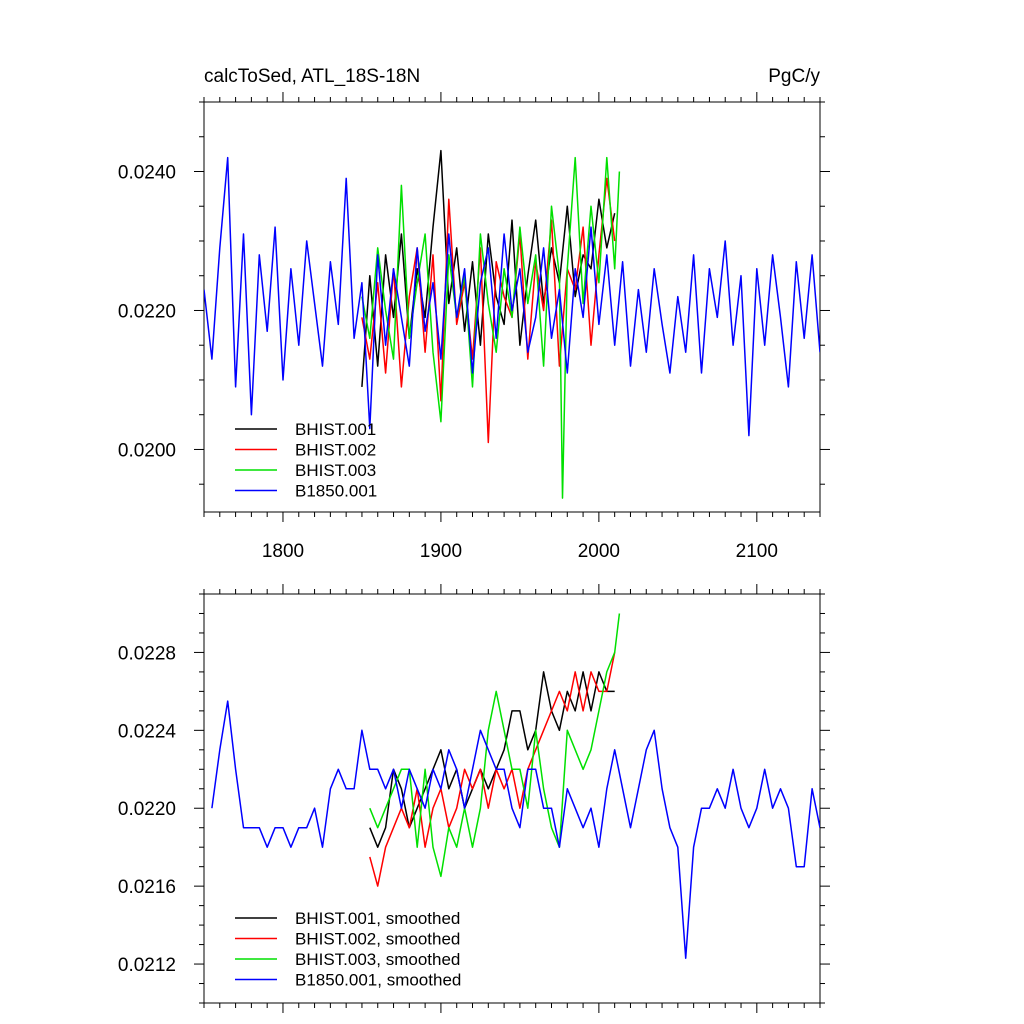 The image size is (1024, 1024). Describe the element at coordinates (147, 887) in the screenshot. I see `bottom-y-tick-label: 0.0216` at that location.